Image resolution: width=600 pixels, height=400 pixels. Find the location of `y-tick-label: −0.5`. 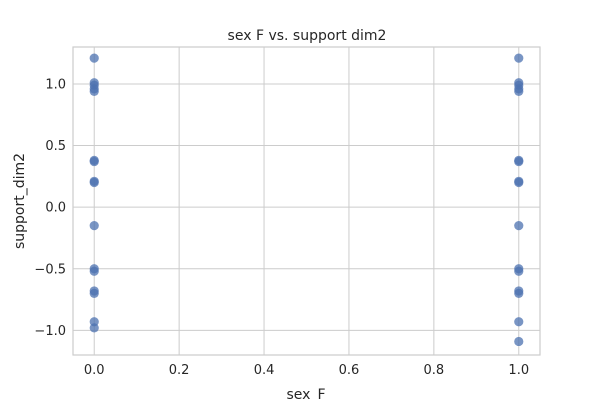

y-tick-label: −0.5 is located at coordinates (50, 269).